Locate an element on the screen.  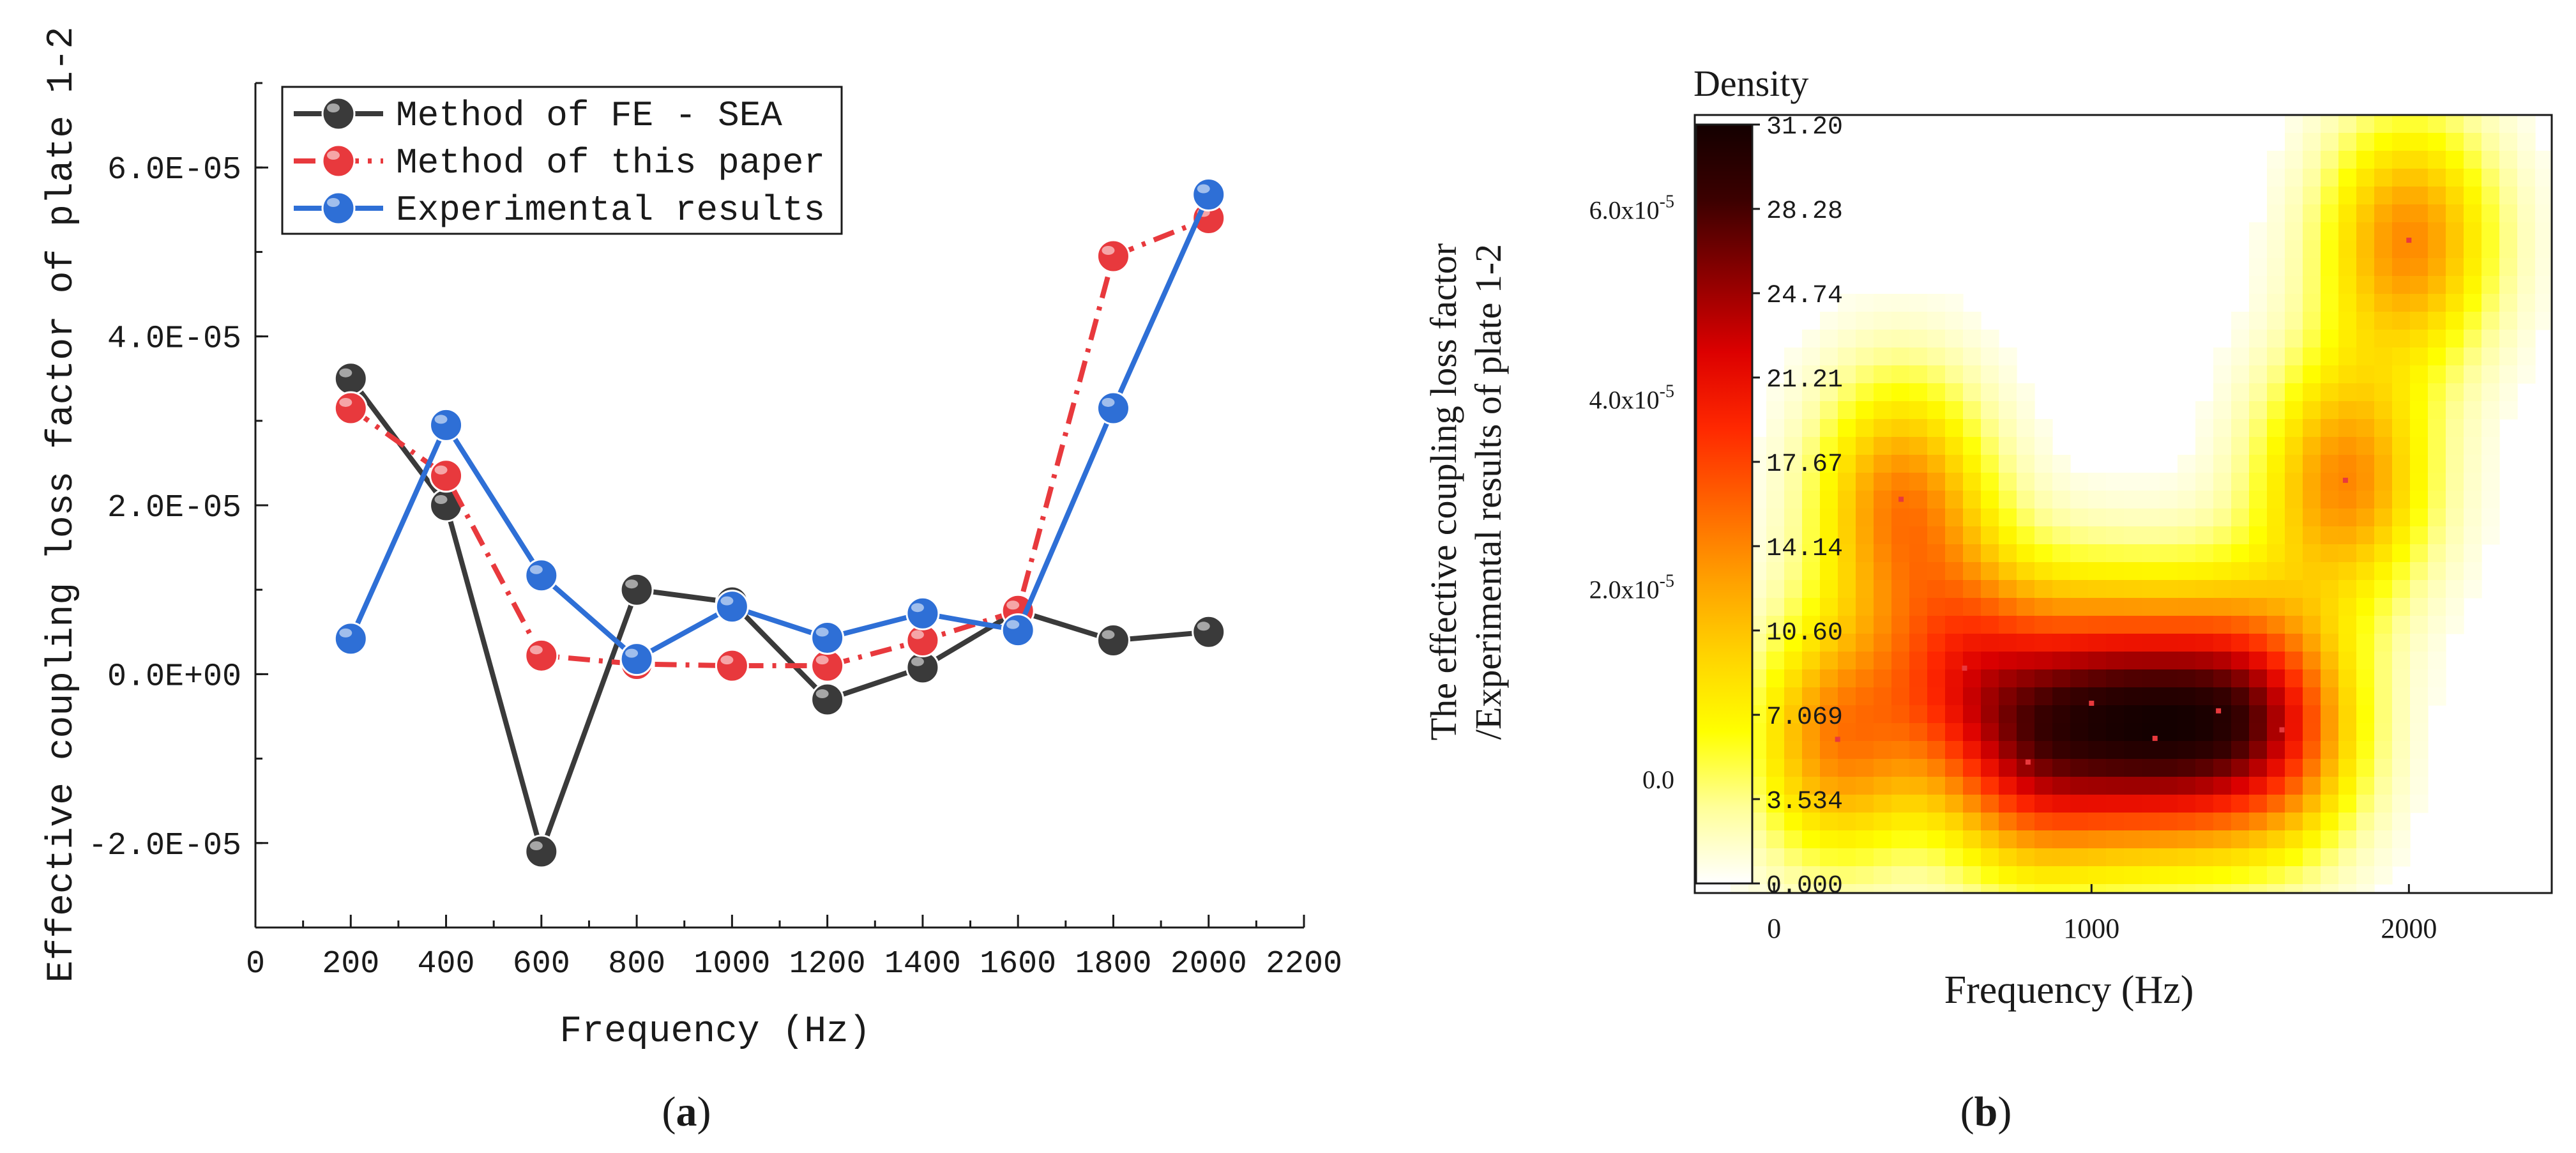
data-point is located at coordinates (1209, 195).